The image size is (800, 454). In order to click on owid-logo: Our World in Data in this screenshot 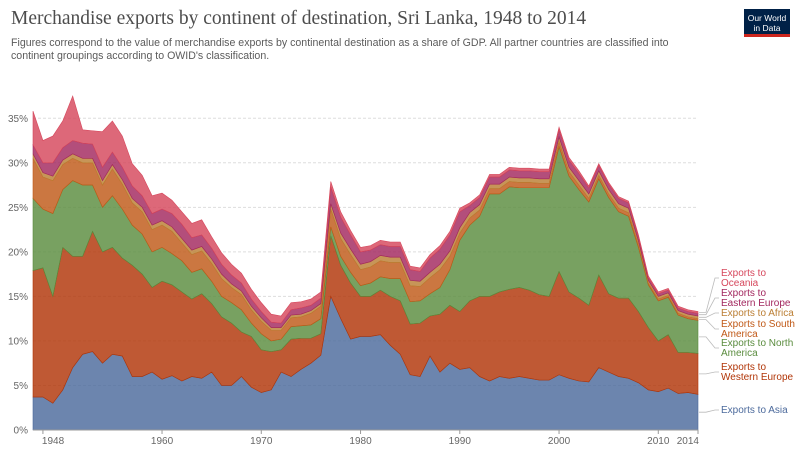, I will do `click(767, 23)`.